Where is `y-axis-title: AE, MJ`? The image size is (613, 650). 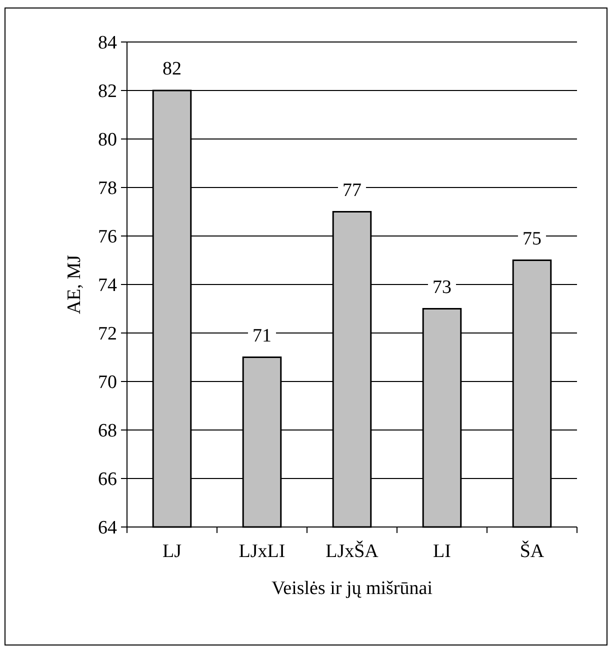 y-axis-title: AE, MJ is located at coordinates (74, 284).